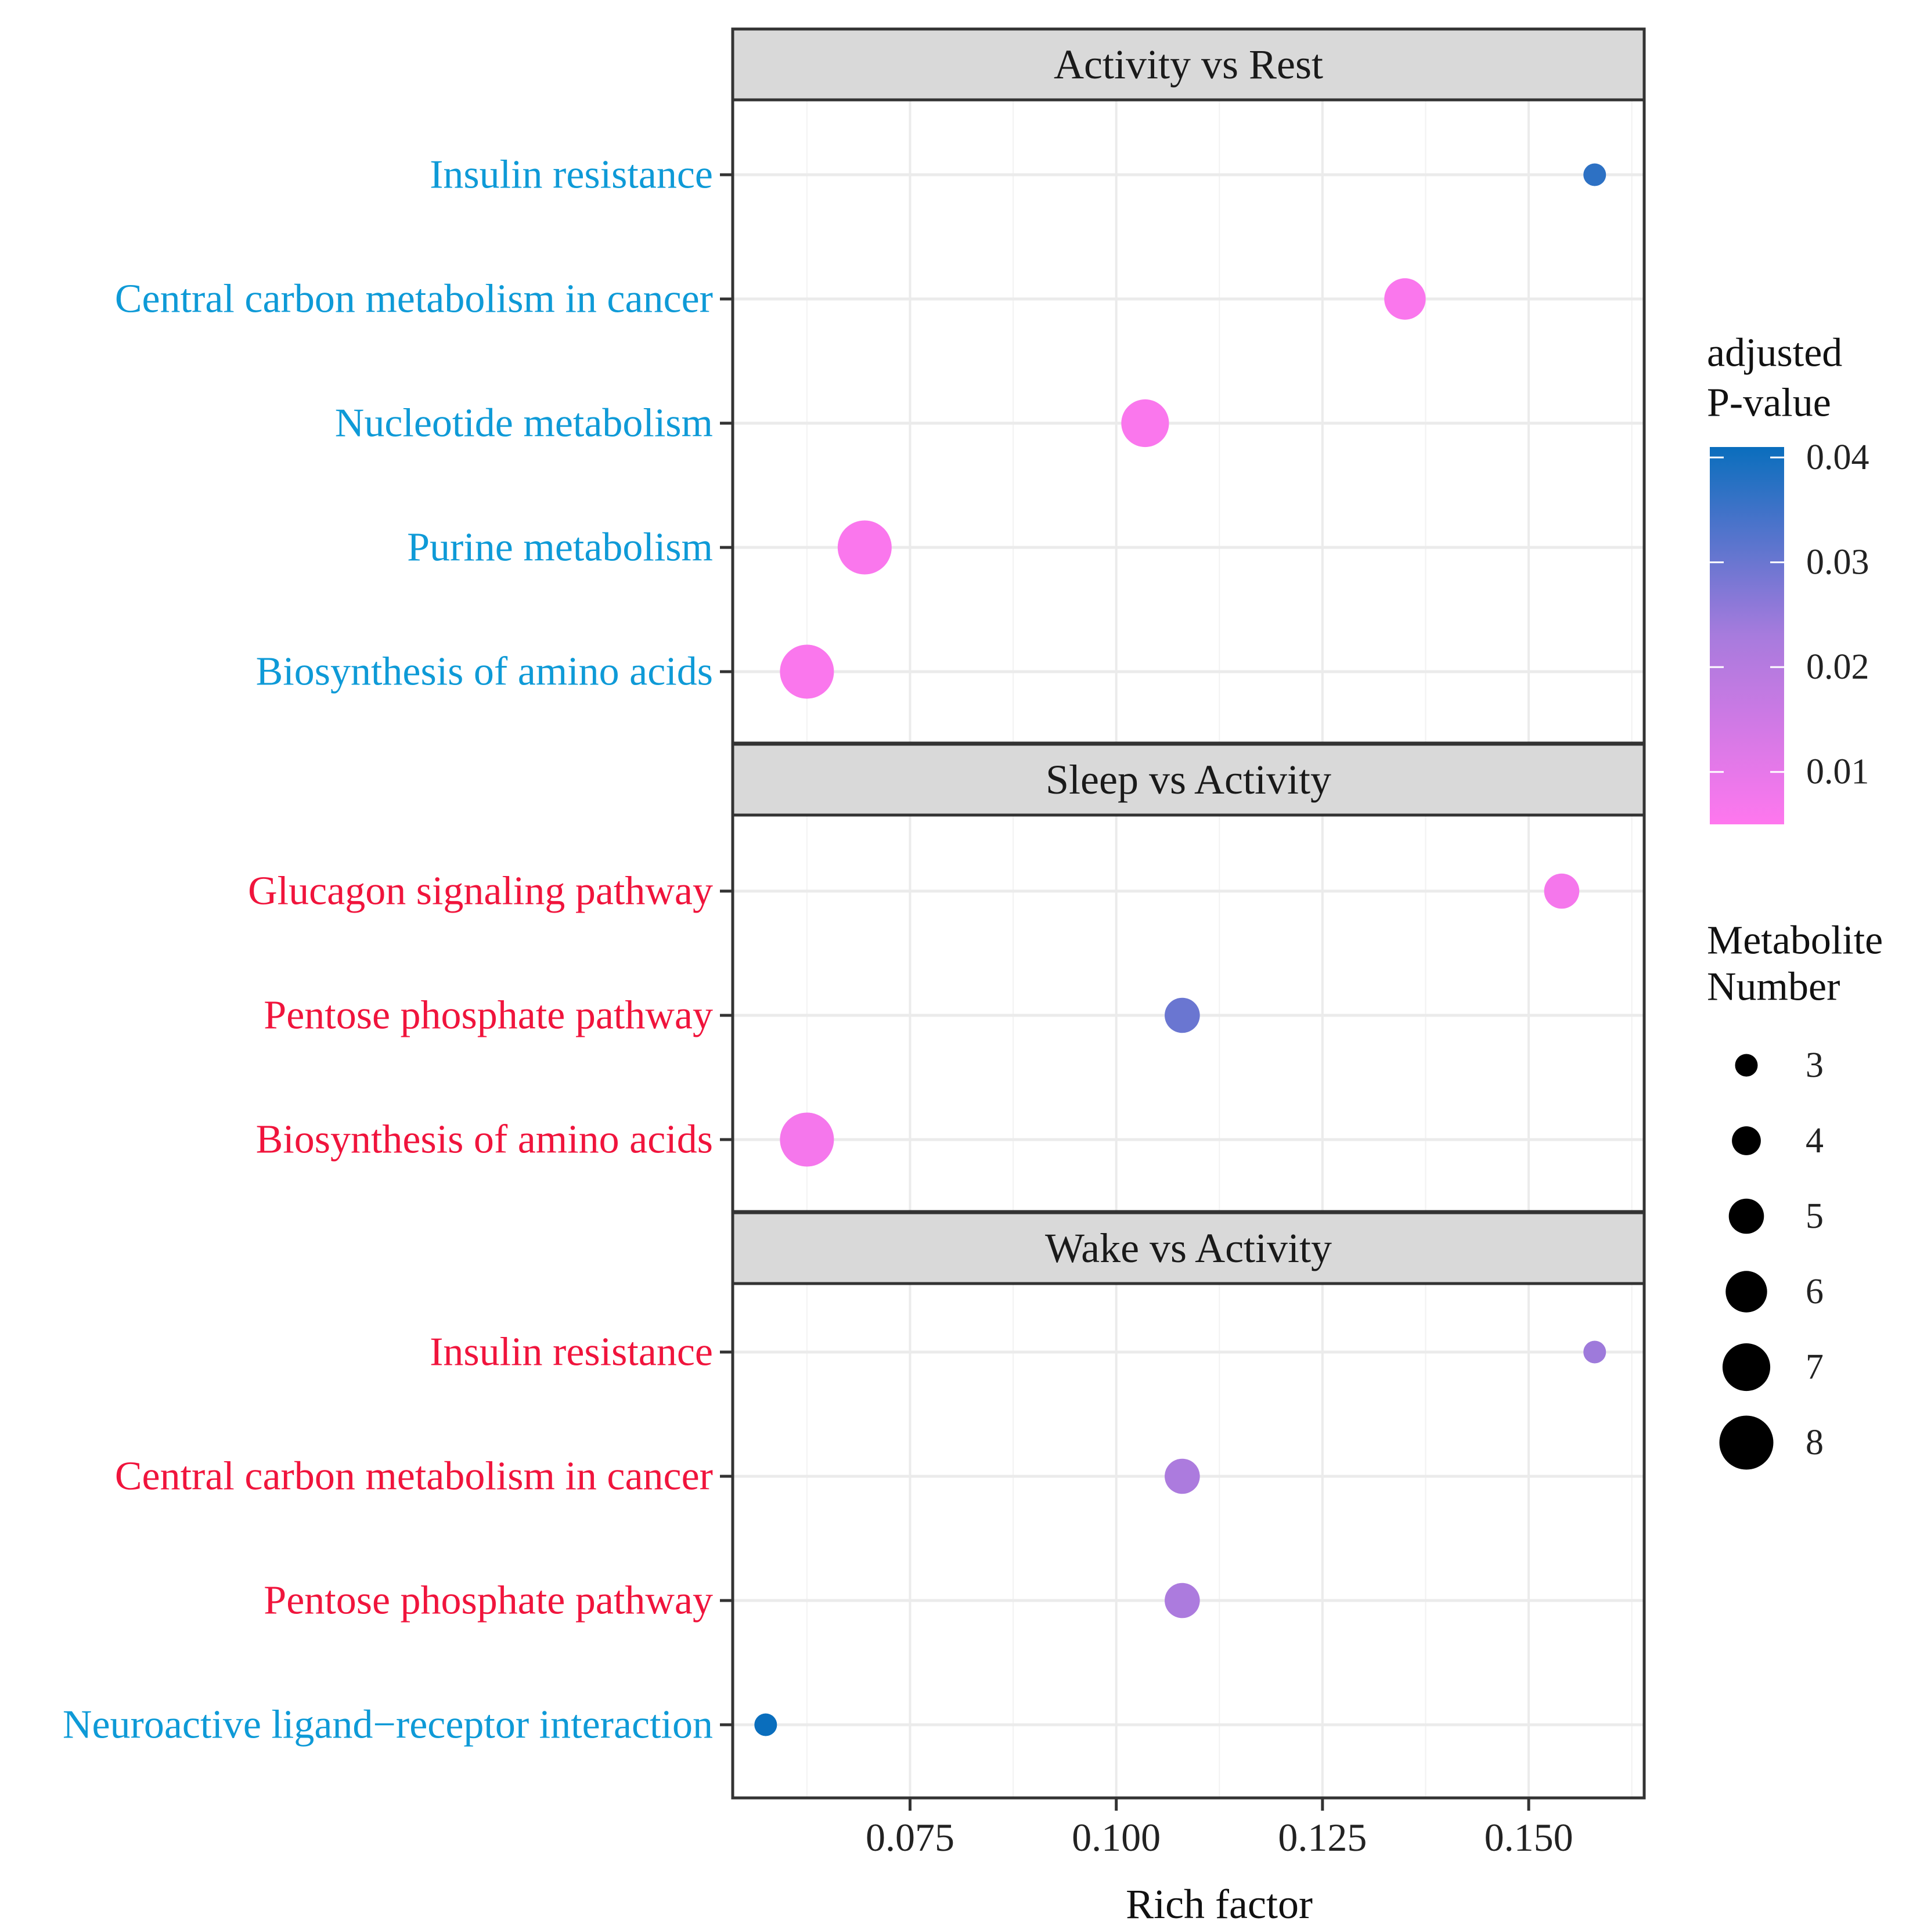 The image size is (1913, 1932). Describe the element at coordinates (524, 423) in the screenshot. I see `y-tick-label: Nucleotide metabolism` at that location.